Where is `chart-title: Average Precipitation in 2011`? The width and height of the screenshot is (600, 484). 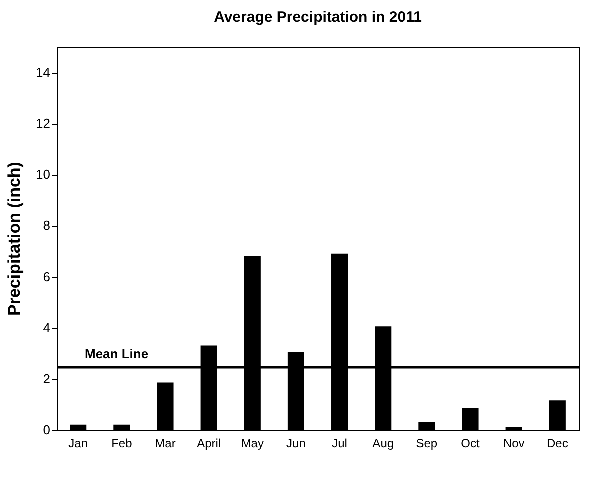 chart-title: Average Precipitation in 2011 is located at coordinates (318, 17).